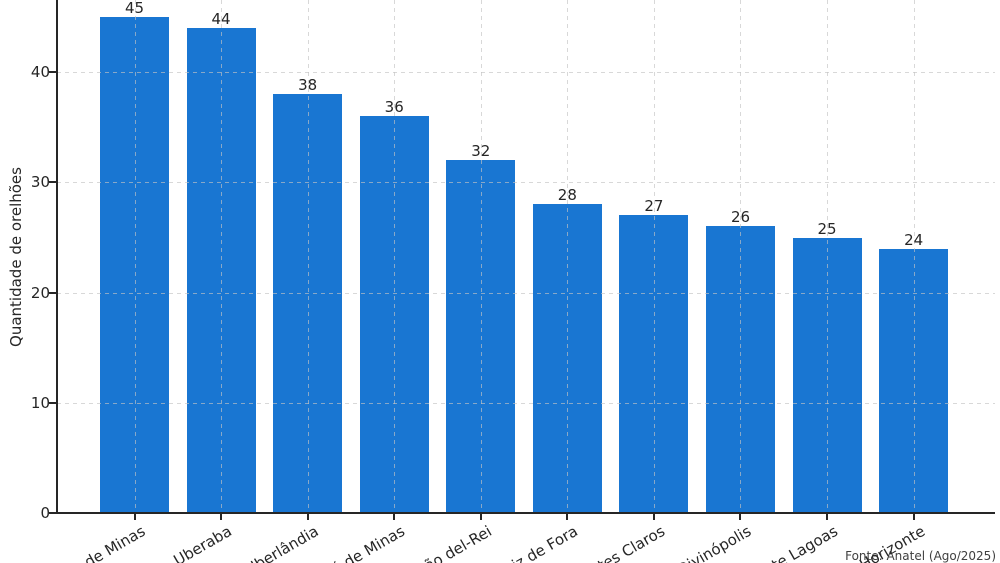 This screenshot has width=1000, height=563. I want to click on y-tick-label: 0, so click(45, 513).